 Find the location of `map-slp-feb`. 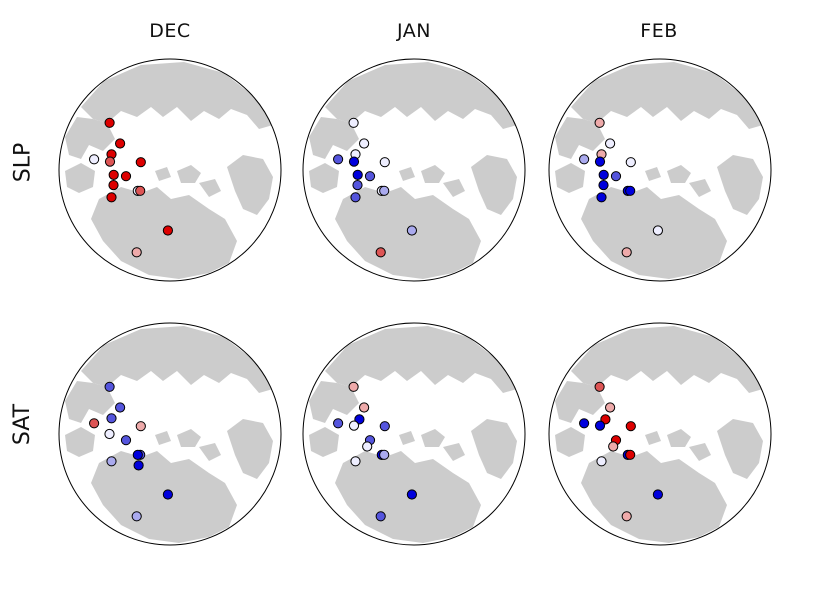

map-slp-feb is located at coordinates (660, 170).